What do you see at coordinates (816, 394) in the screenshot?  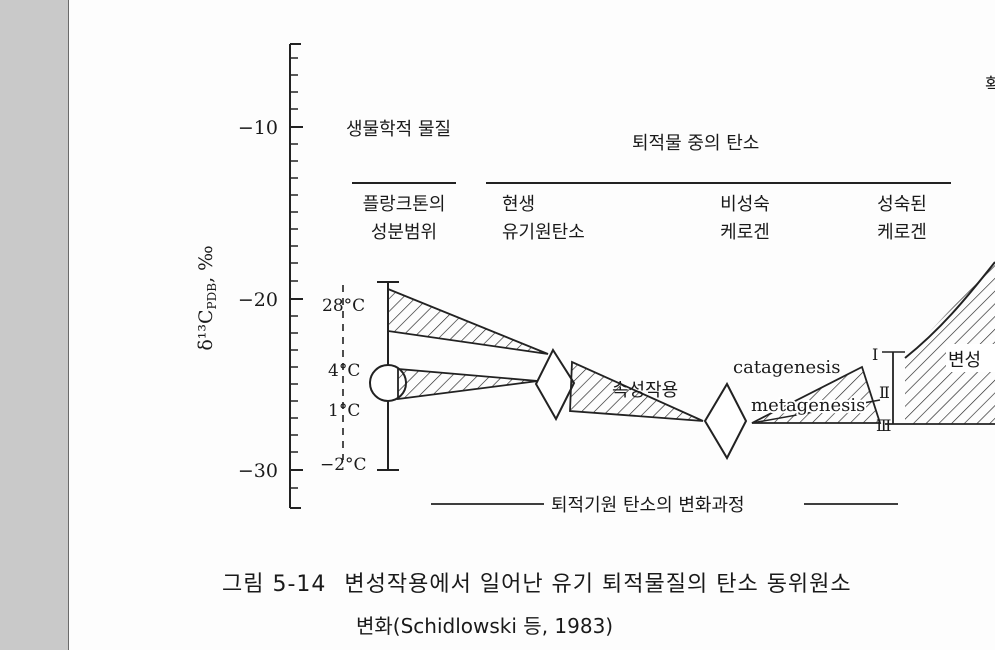 I see `kerogen-maturation-wedge` at bounding box center [816, 394].